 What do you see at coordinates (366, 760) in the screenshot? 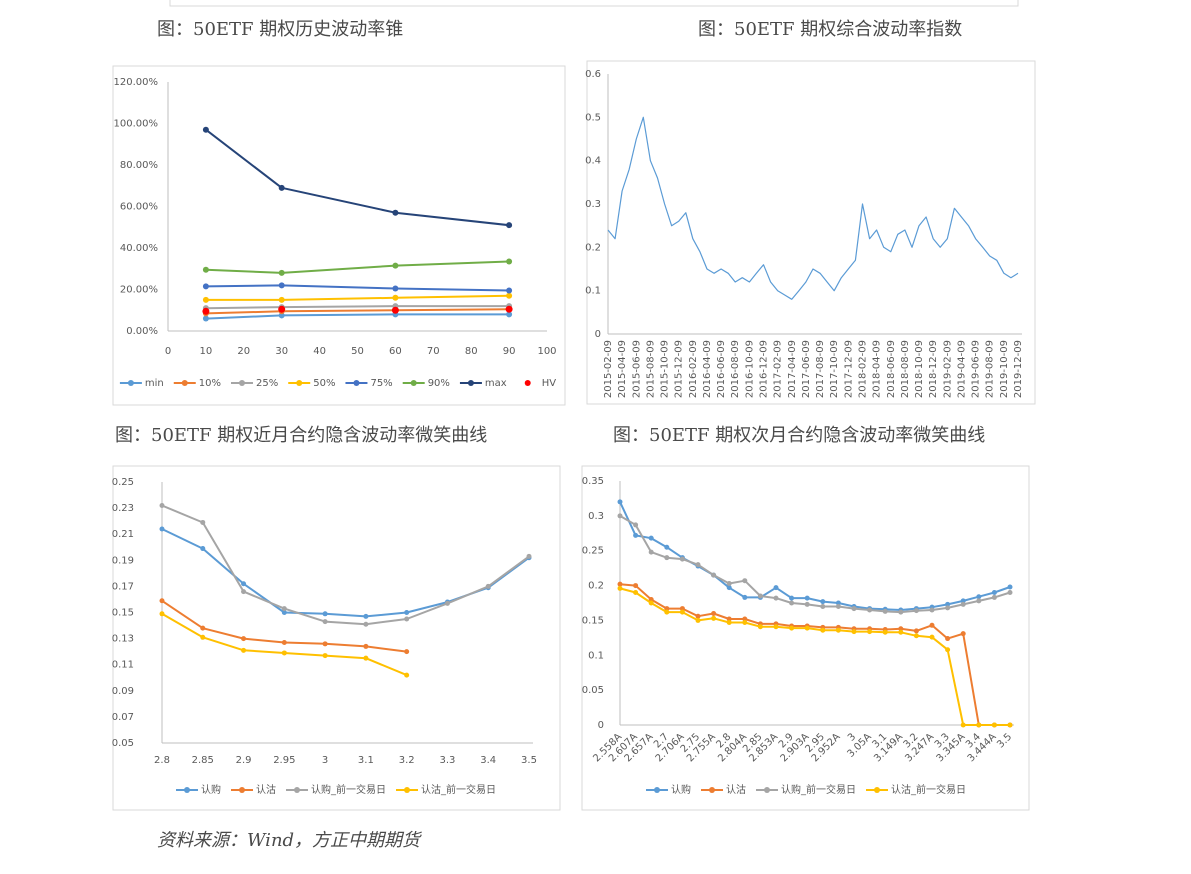
I see `x-tick-label: 3.1` at bounding box center [366, 760].